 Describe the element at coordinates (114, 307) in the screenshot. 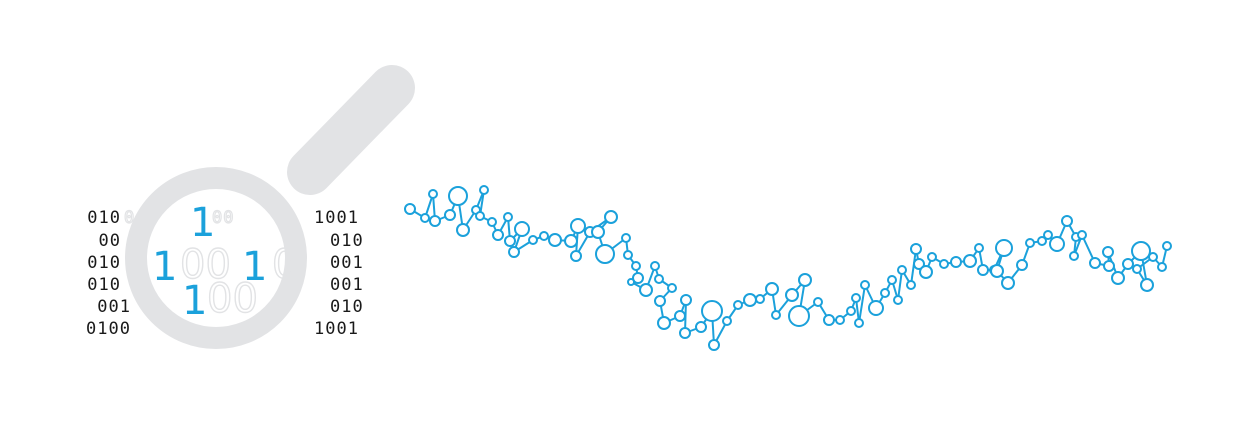

I see `binary-left-row: 001` at that location.